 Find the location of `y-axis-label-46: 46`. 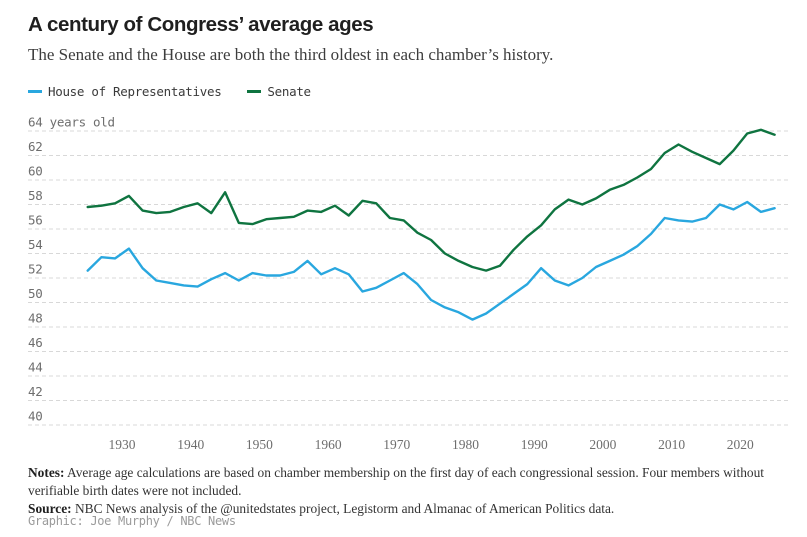

y-axis-label-46: 46 is located at coordinates (35, 342).